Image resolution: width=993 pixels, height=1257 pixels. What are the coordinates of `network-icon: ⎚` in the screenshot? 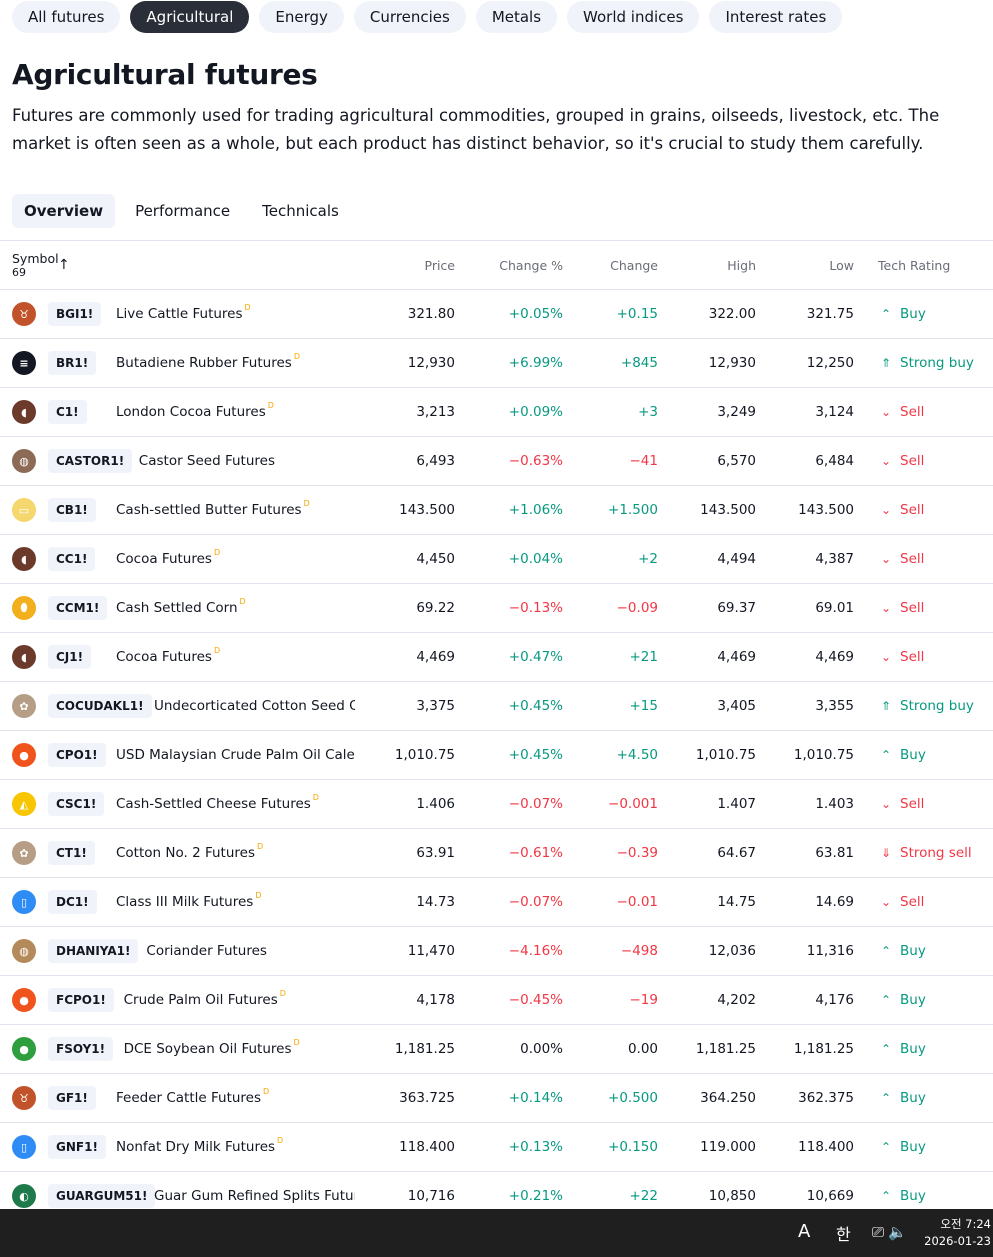 It's located at (878, 1232).